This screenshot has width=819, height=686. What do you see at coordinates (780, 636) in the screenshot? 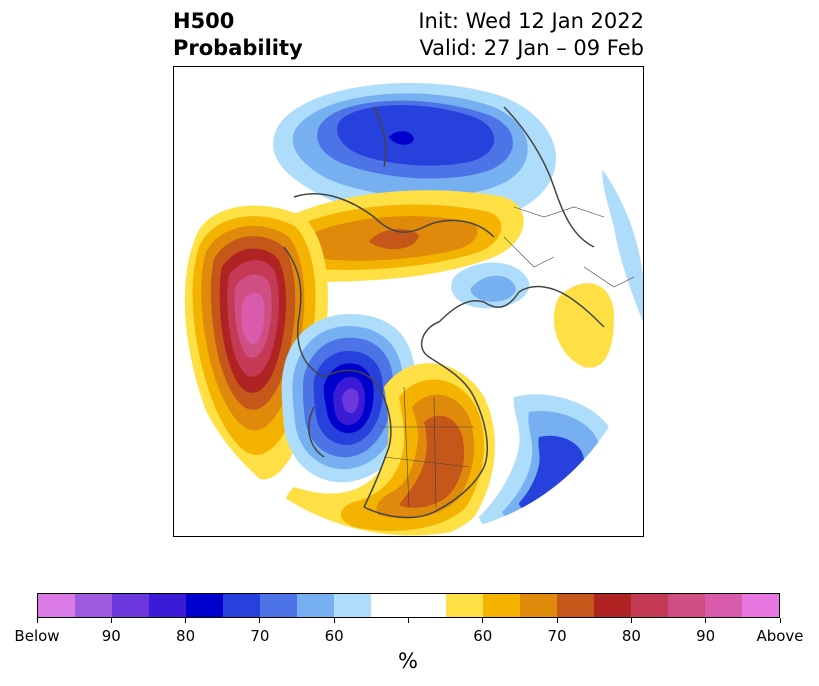
I see `colorbar-tick-label: Above` at bounding box center [780, 636].